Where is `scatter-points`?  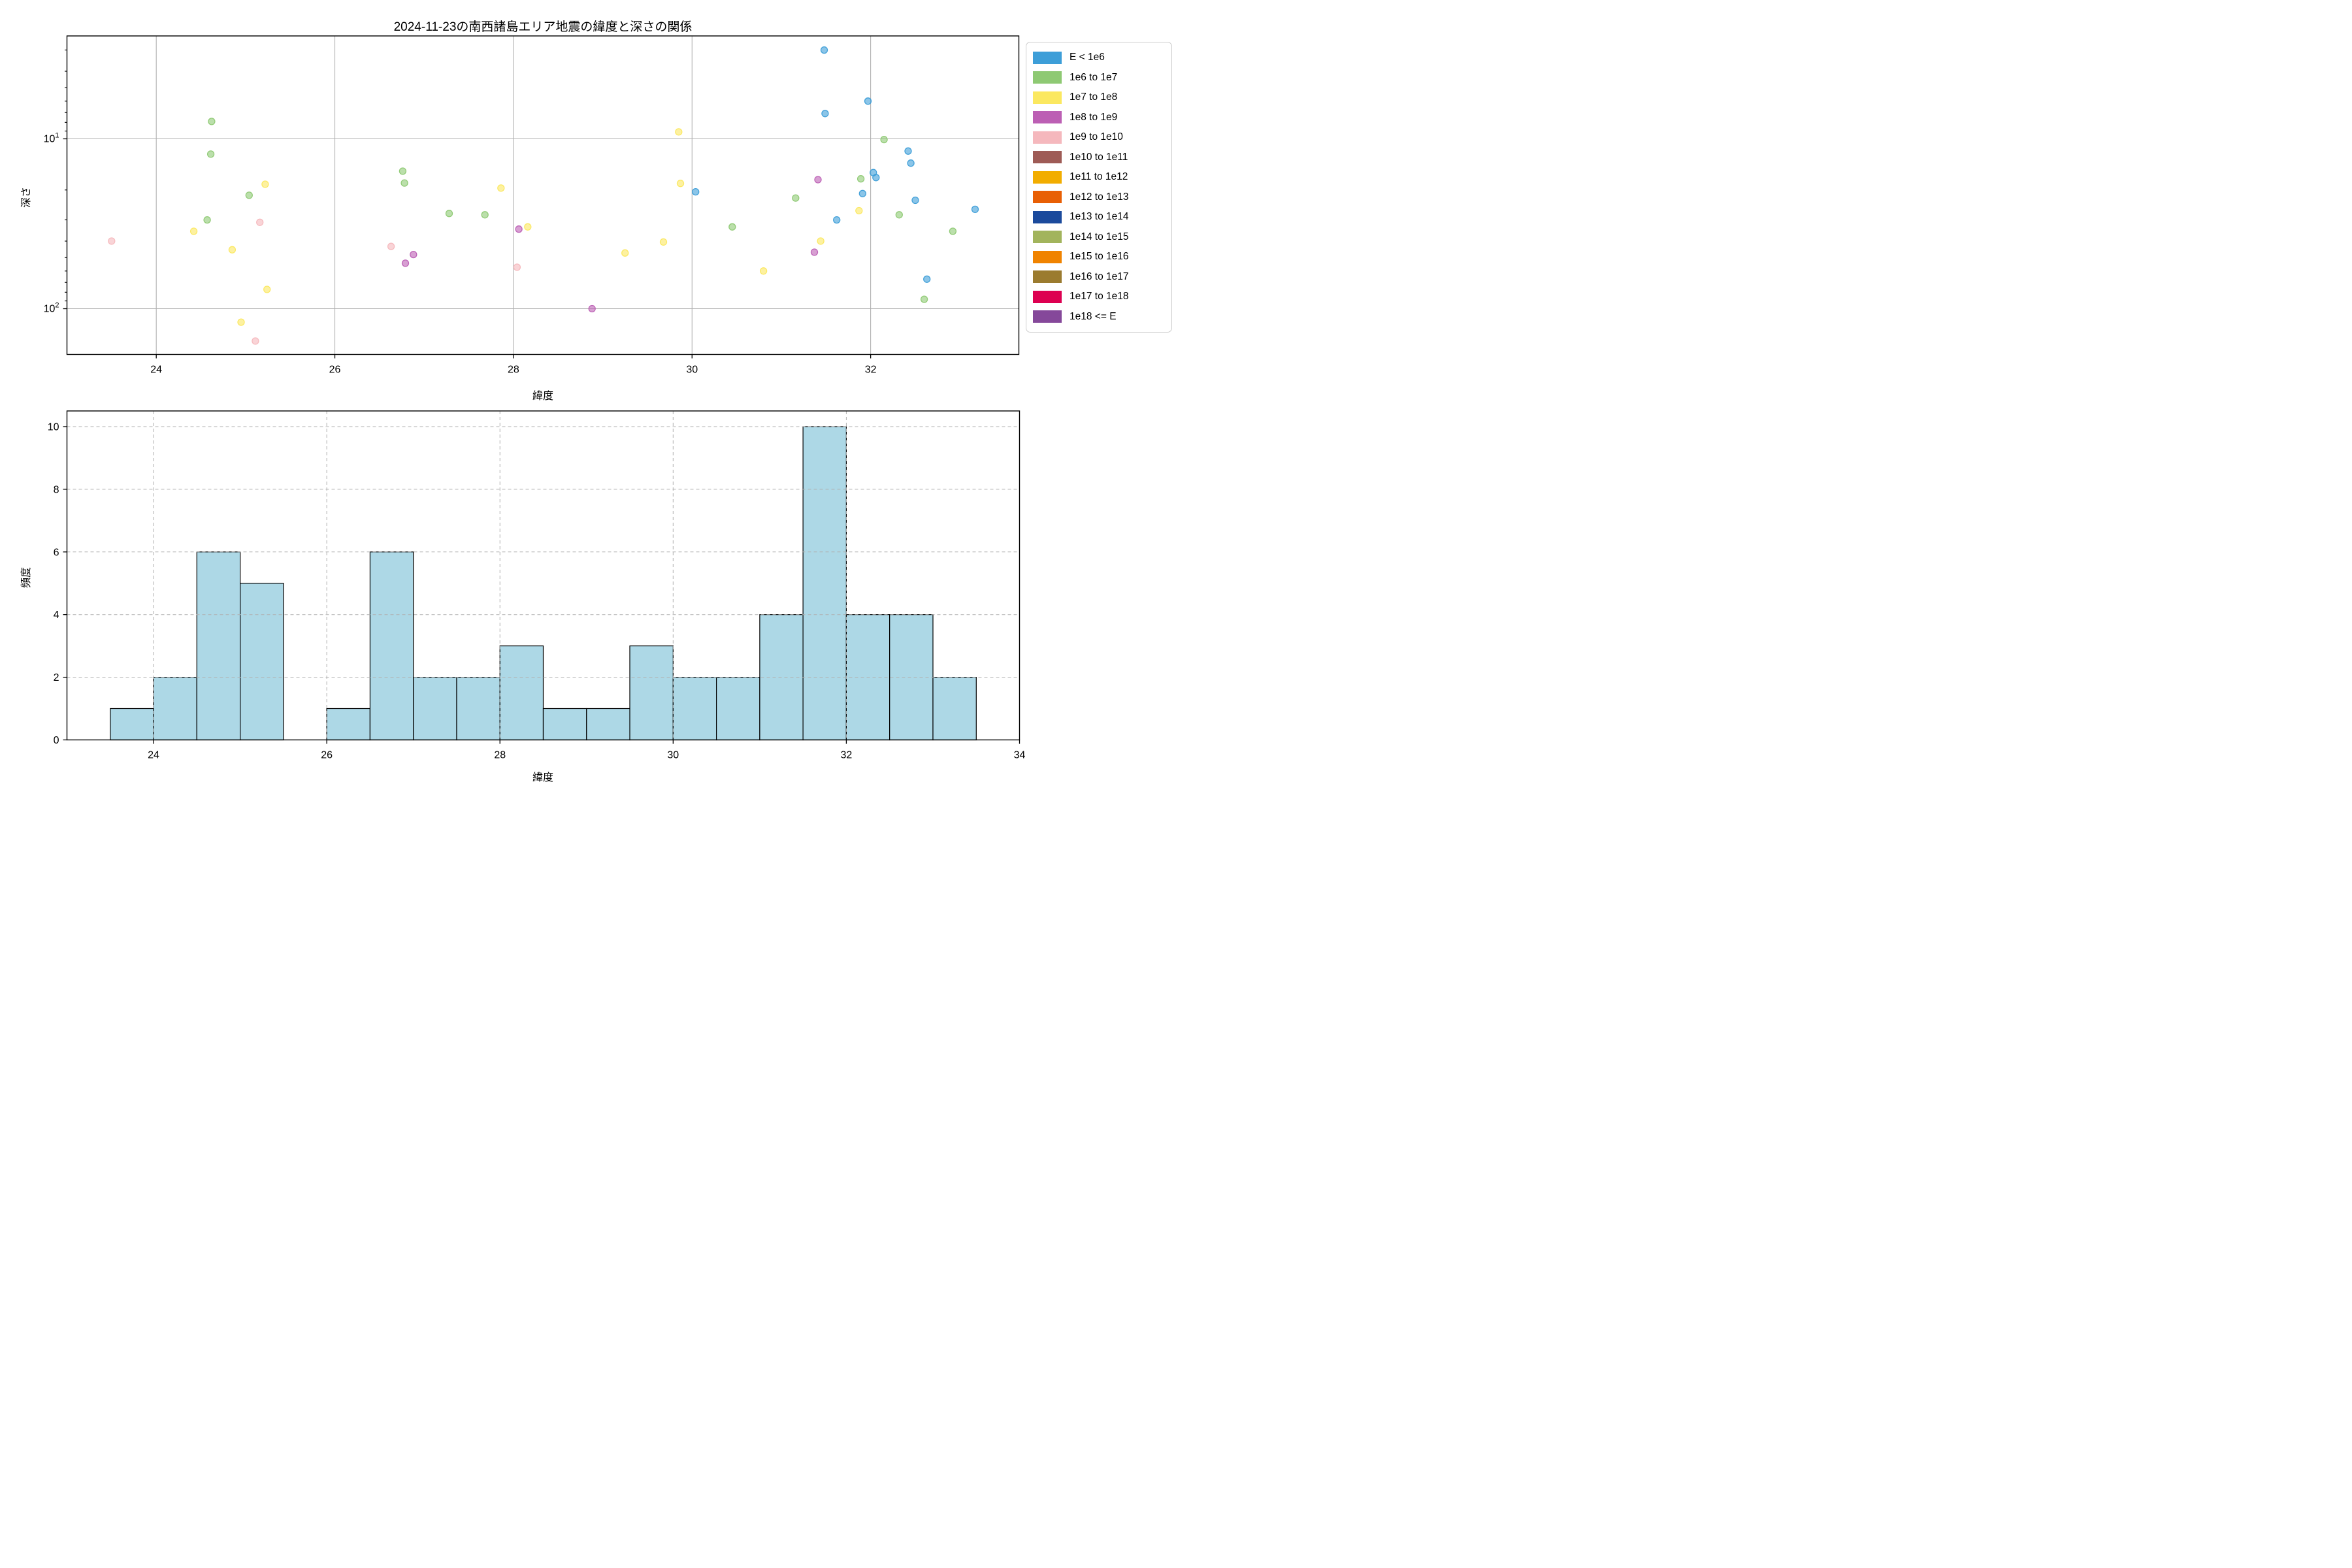
scatter-points is located at coordinates (543, 195).